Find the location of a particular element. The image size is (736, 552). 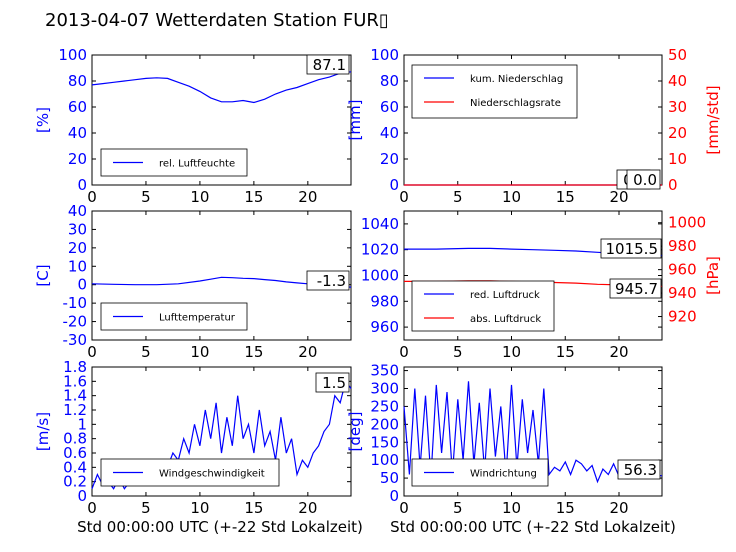

y-axis-label-right: [hPa] is located at coordinates (713, 275).